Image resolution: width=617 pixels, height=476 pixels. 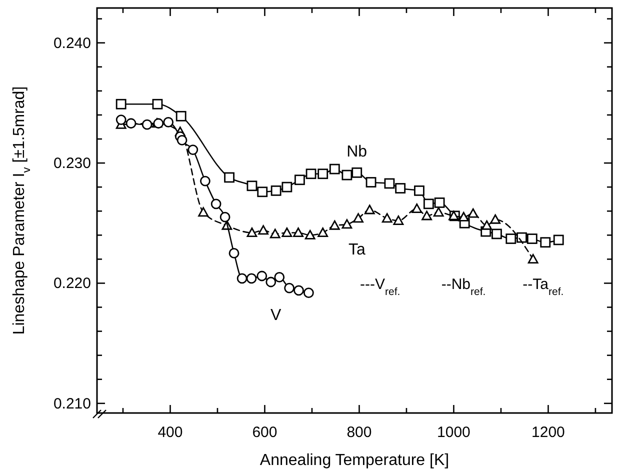 I want to click on x-tick-label: 1200, so click(x=548, y=432).